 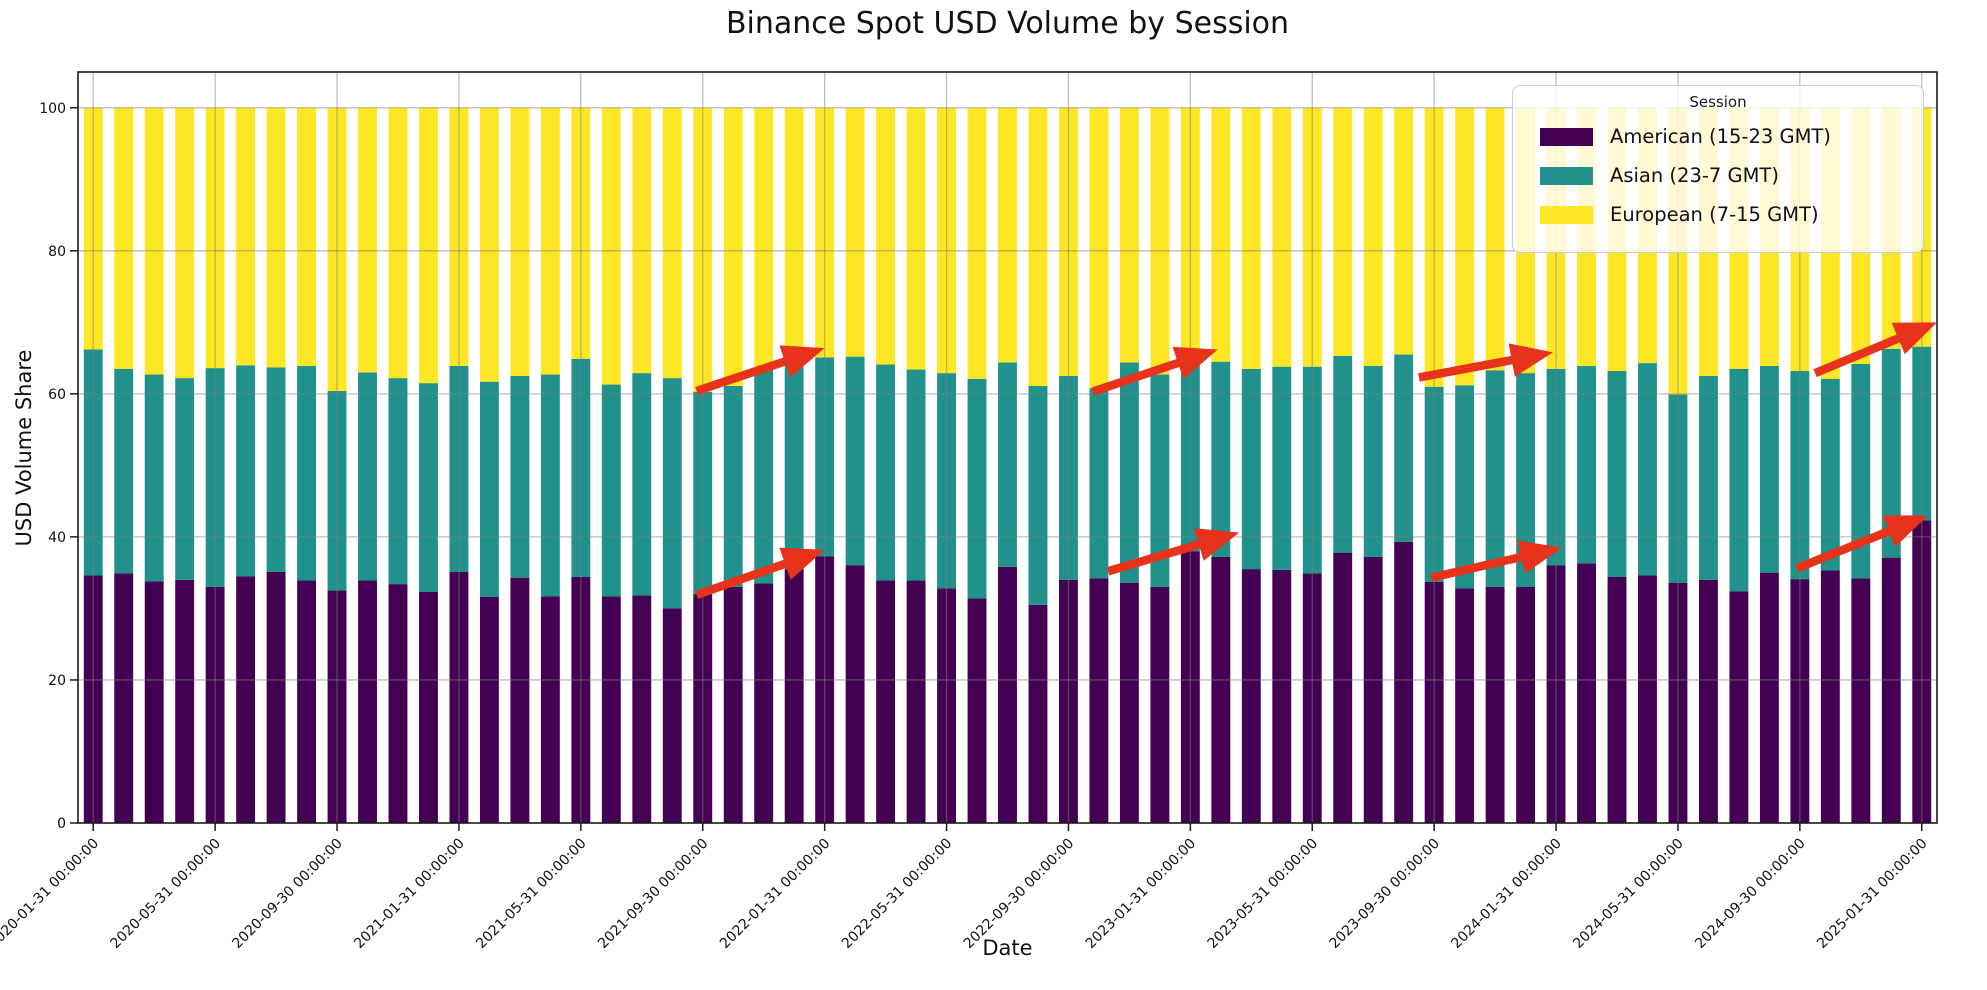 I want to click on legend-swatch-asian, so click(x=1566, y=176).